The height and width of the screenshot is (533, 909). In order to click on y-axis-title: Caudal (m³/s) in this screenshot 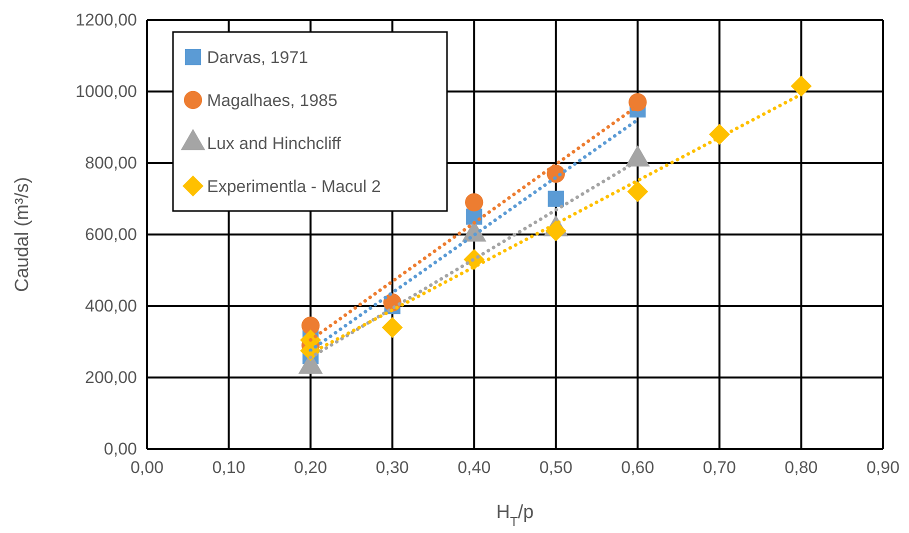, I will do `click(22, 234)`.